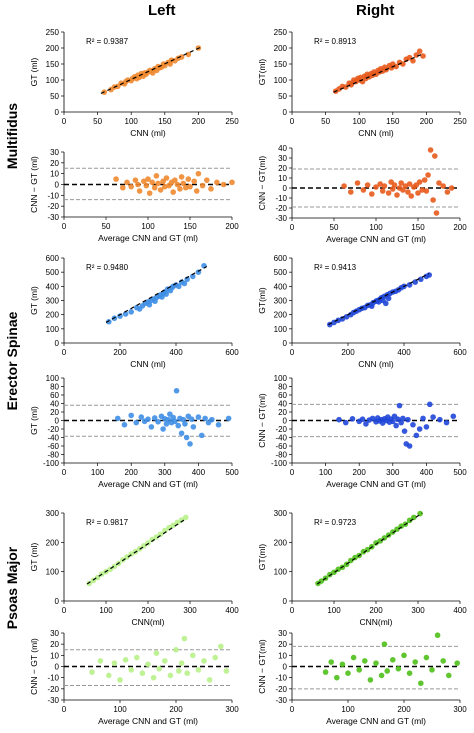 This screenshot has width=474, height=733. What do you see at coordinates (232, 610) in the screenshot?
I see `pm-left-scatter-x-tick-label: 400` at bounding box center [232, 610].